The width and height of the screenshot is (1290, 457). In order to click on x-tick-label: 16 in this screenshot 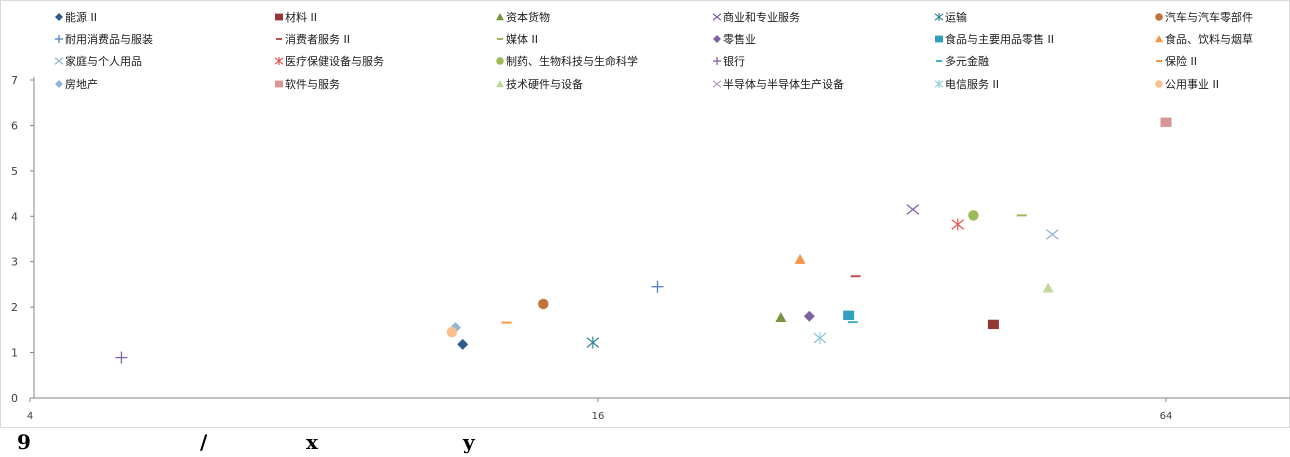, I will do `click(598, 416)`.